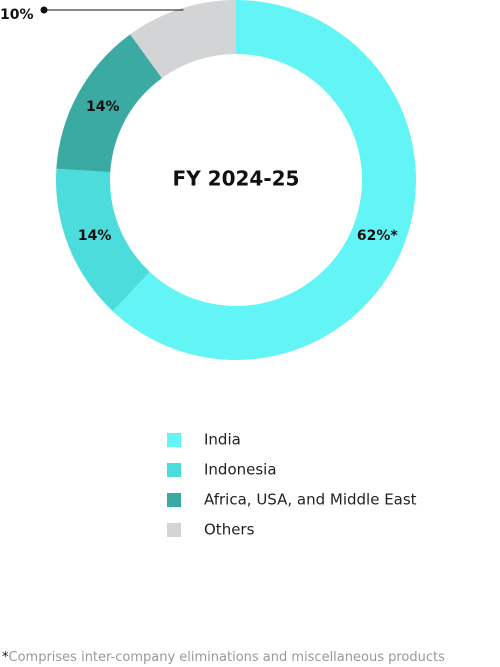 The height and width of the screenshot is (667, 500). I want to click on legend-label: Others, so click(229, 530).